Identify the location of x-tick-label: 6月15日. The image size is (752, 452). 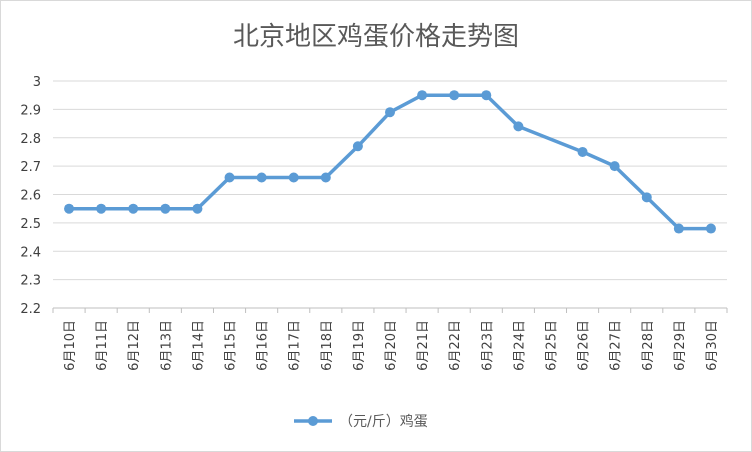
(231, 345).